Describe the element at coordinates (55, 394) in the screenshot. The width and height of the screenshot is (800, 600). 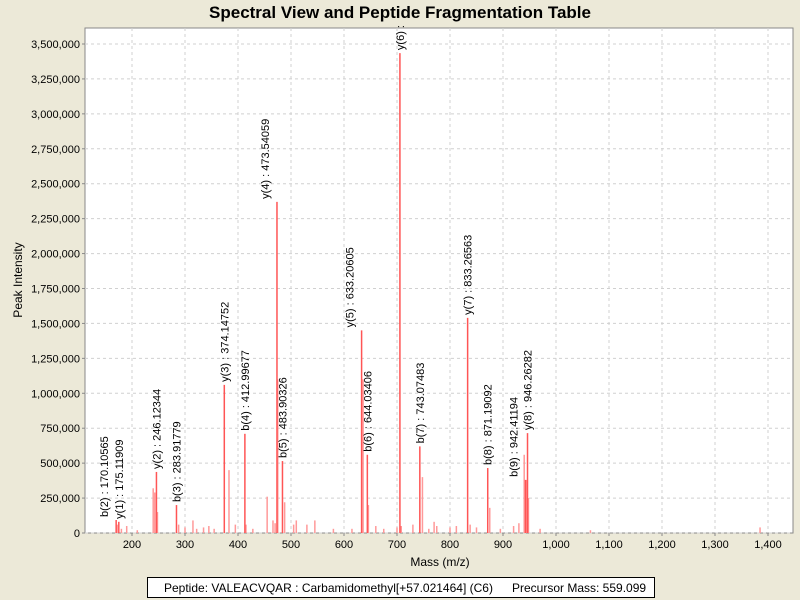
I see `y-tick-label: 1,000,000` at that location.